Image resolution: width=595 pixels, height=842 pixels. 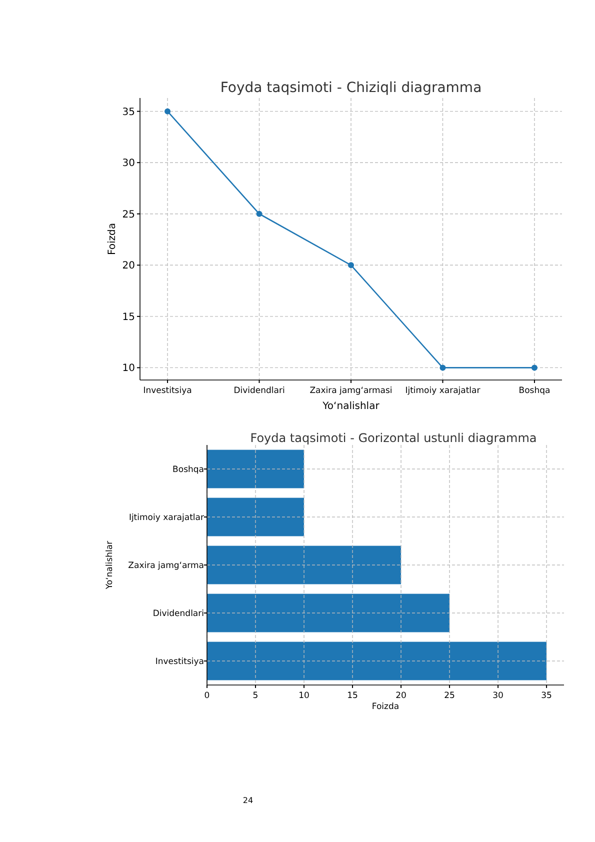 I want to click on x-tick-label: 20, so click(x=401, y=696).